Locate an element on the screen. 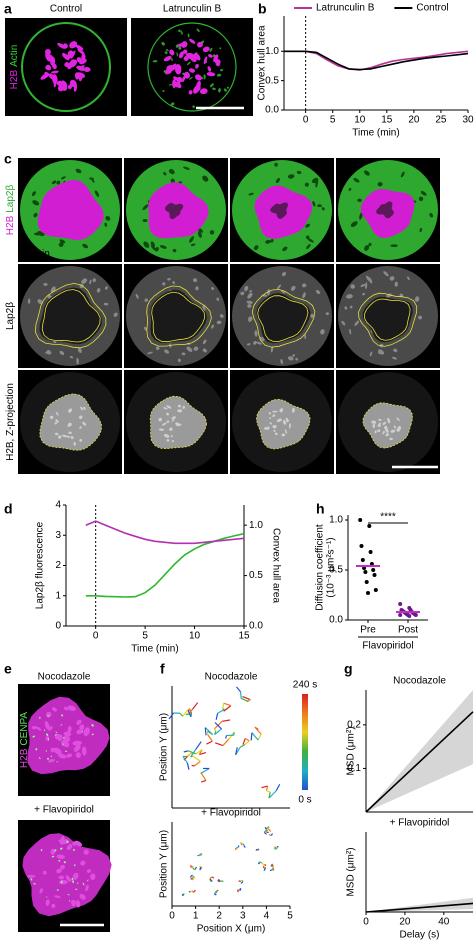 This screenshot has width=474, height=941. x-tick-label: 0 is located at coordinates (172, 916).